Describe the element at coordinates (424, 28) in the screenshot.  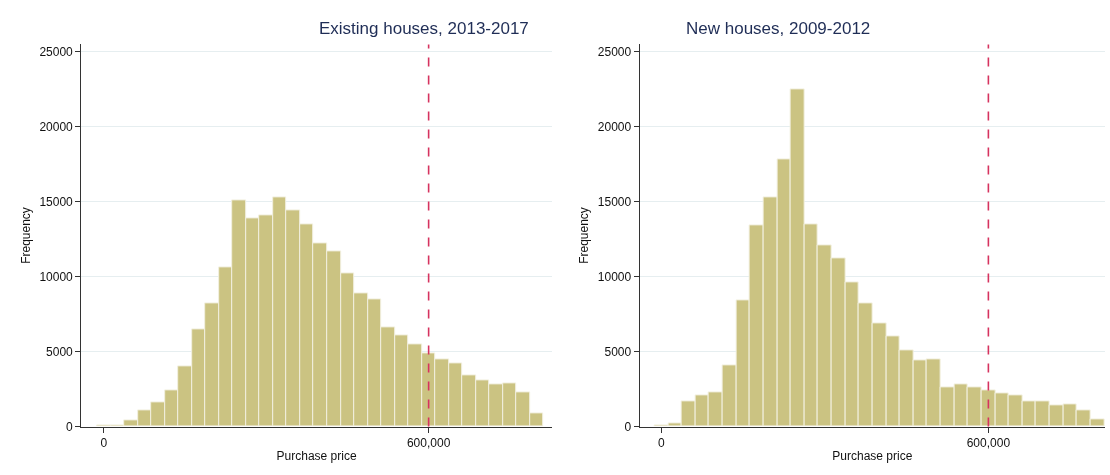
I see `chart-title: Existing houses, 2013-2017` at that location.